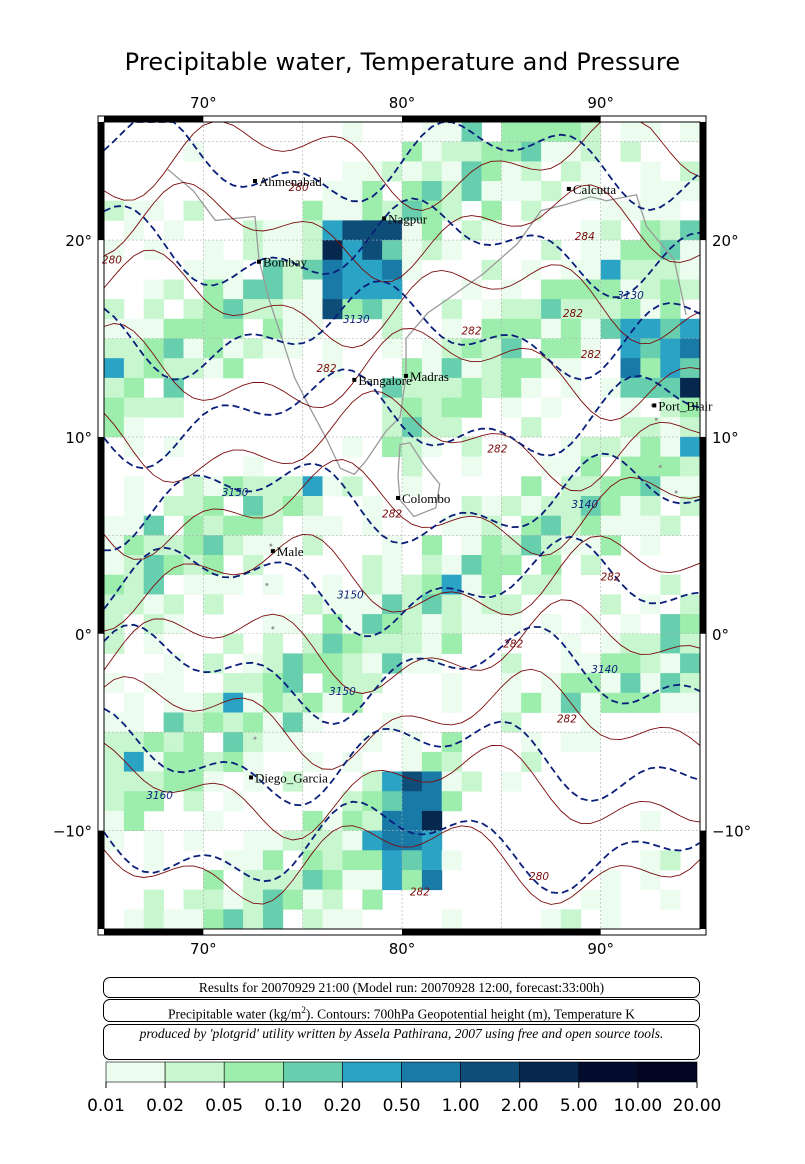  I want to click on lon-tick-label: 90°, so click(600, 949).